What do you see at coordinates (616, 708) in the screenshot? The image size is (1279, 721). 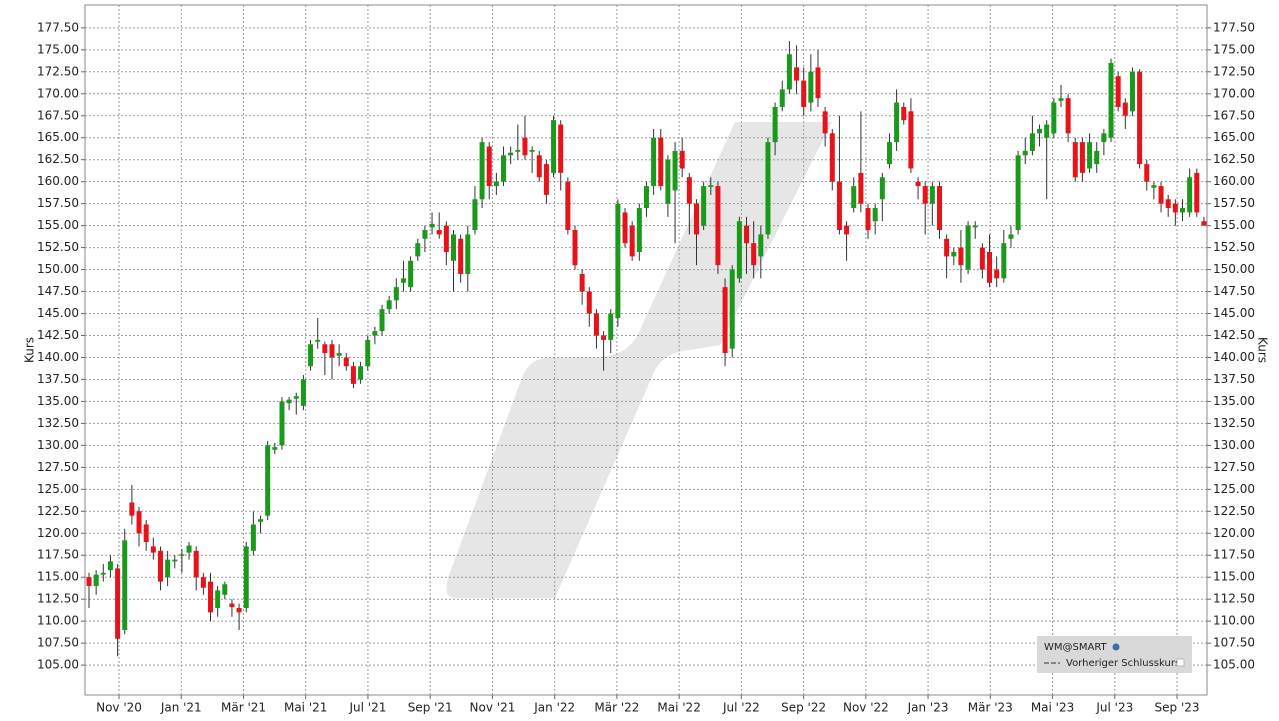 I see `x-tick-label: Mär '22` at bounding box center [616, 708].